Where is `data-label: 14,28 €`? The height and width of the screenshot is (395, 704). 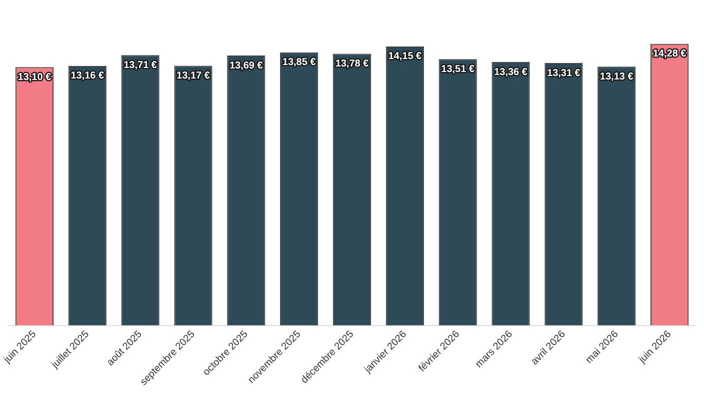
data-label: 14,28 € is located at coordinates (669, 54).